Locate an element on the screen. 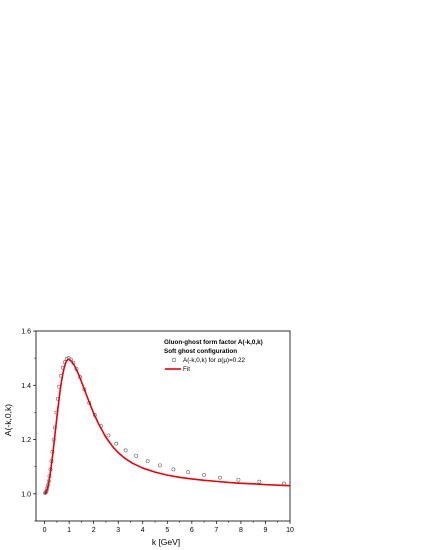 Image resolution: width=425 pixels, height=550 pixels. legend-title-line-1: Gluon-ghost form factor A(-k,0,k) is located at coordinates (213, 342).